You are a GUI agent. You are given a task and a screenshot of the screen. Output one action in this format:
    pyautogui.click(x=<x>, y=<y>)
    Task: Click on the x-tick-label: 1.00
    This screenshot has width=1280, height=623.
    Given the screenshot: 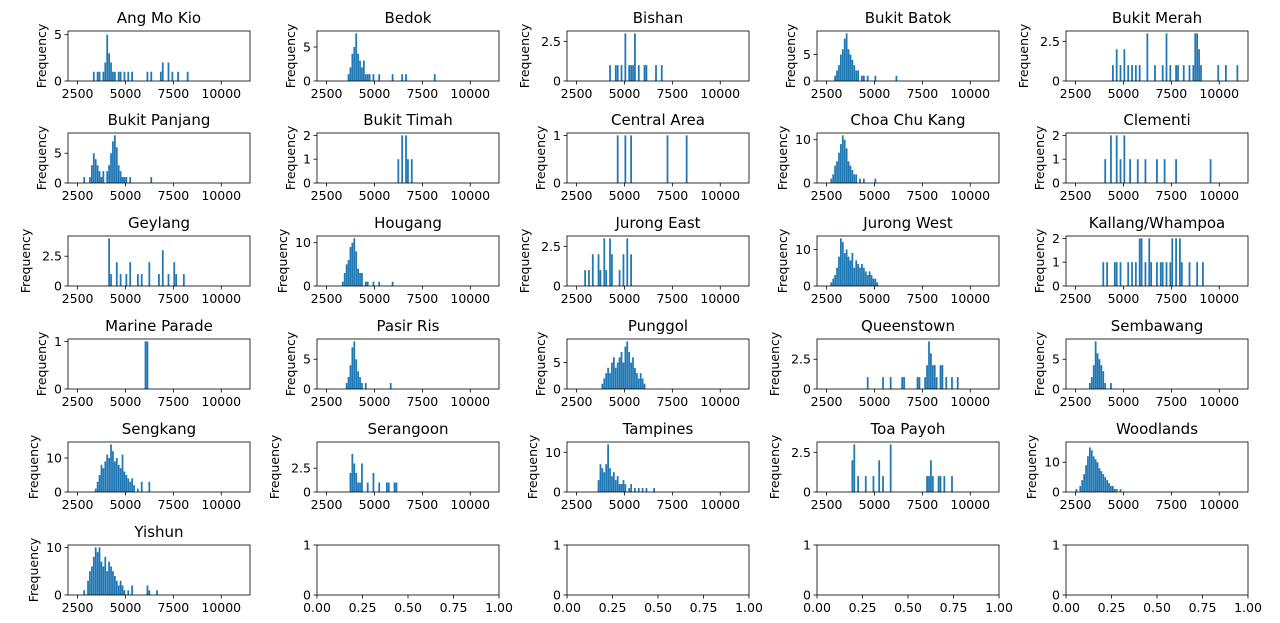 What is the action you would take?
    pyautogui.click(x=999, y=607)
    